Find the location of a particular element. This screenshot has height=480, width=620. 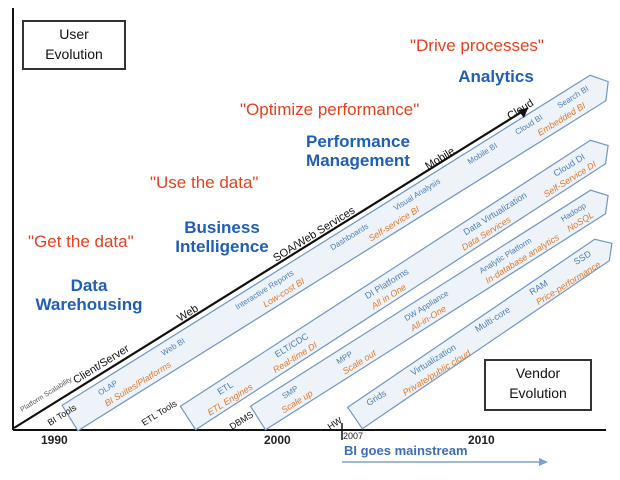

year-1990: 1990 is located at coordinates (54, 440).